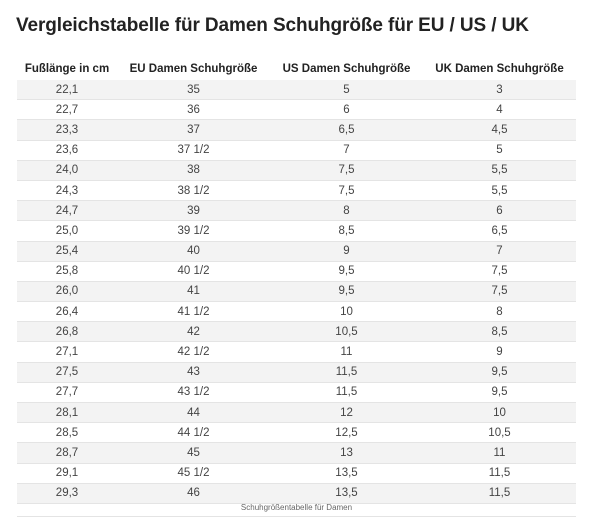 The image size is (595, 524). Describe the element at coordinates (193, 493) in the screenshot. I see `cell-eu-size: 46` at that location.